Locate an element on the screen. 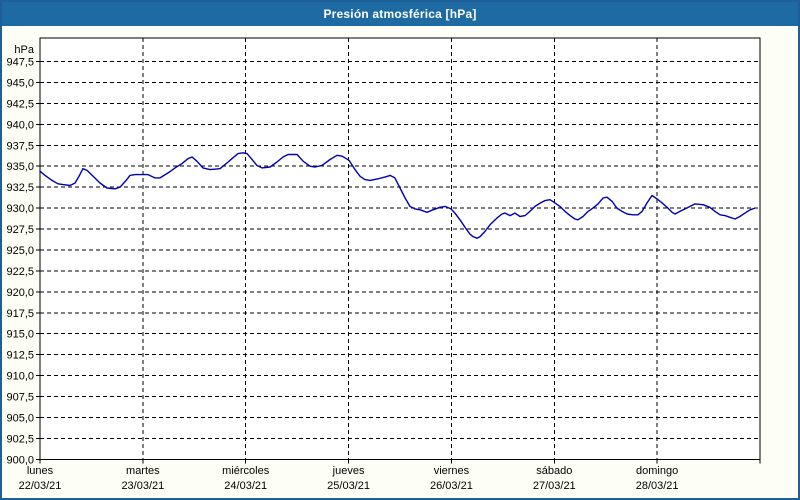 This screenshot has width=800, height=500. svg-text: 920,0 is located at coordinates (20, 293).